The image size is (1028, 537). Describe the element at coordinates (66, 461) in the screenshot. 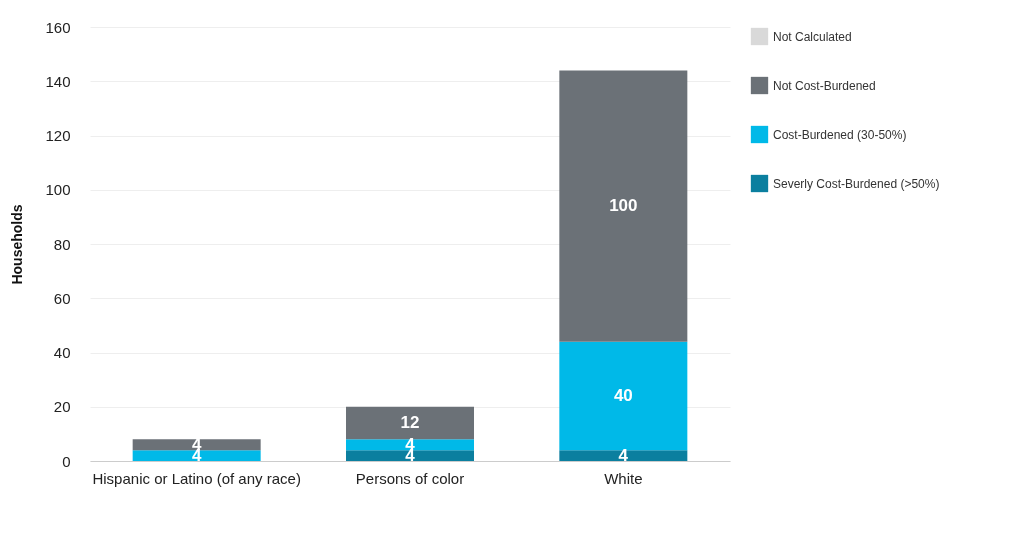

I see `y-tick-label: 0` at that location.